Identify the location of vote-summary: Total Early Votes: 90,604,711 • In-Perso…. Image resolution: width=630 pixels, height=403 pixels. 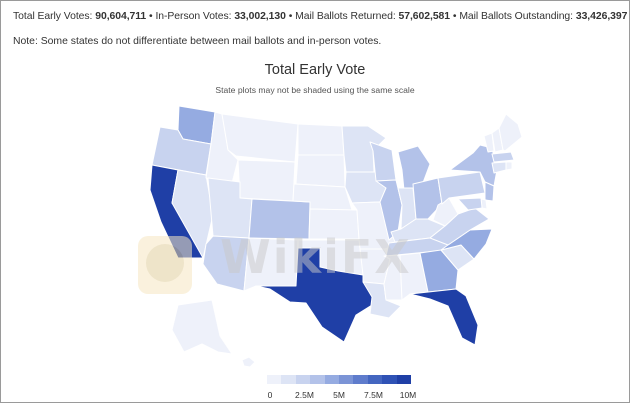
(320, 16).